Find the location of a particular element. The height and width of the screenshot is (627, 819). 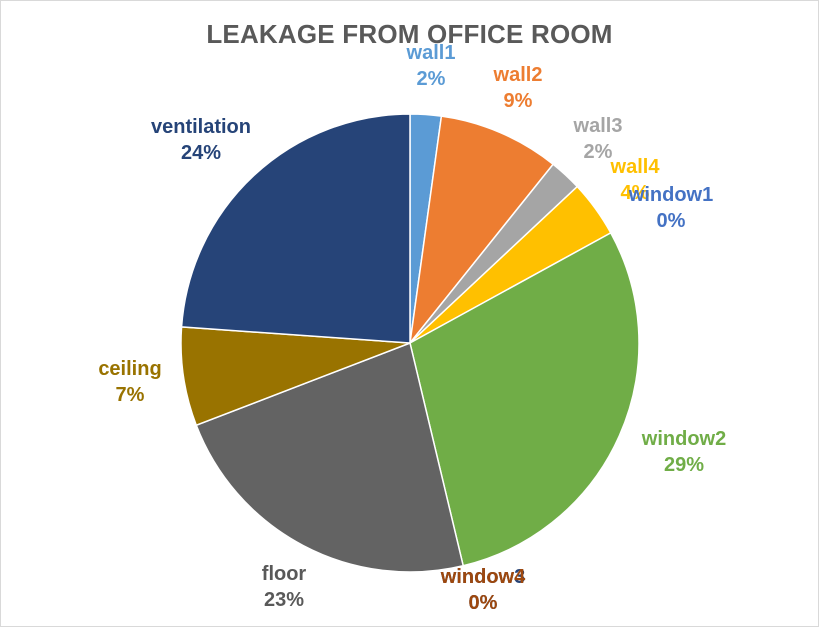

data-label-wall1: wall1 2% is located at coordinates (431, 66).